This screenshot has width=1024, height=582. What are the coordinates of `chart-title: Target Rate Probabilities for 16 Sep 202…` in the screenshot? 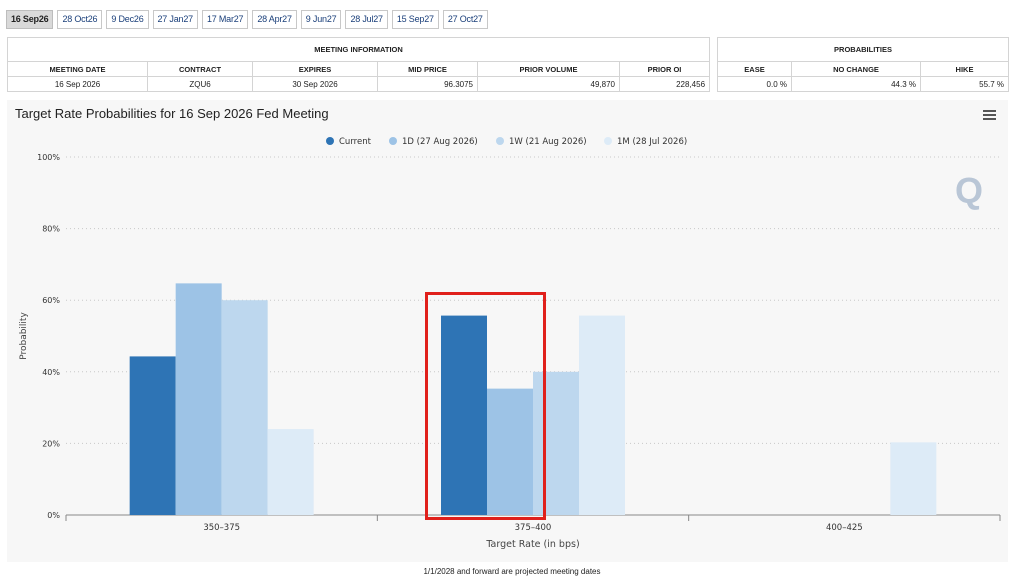 It's located at (172, 113).